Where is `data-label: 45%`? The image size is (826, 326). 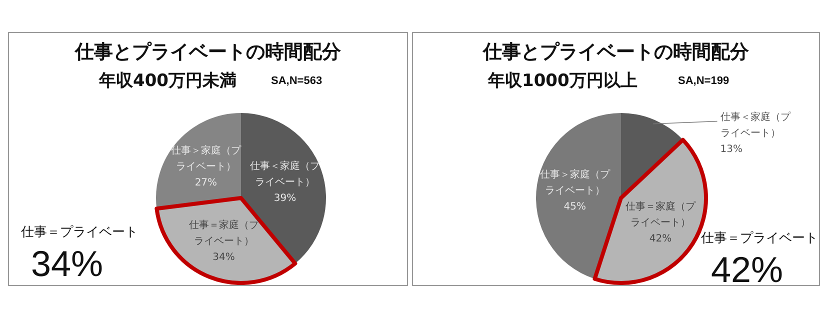
data-label: 45% is located at coordinates (575, 206).